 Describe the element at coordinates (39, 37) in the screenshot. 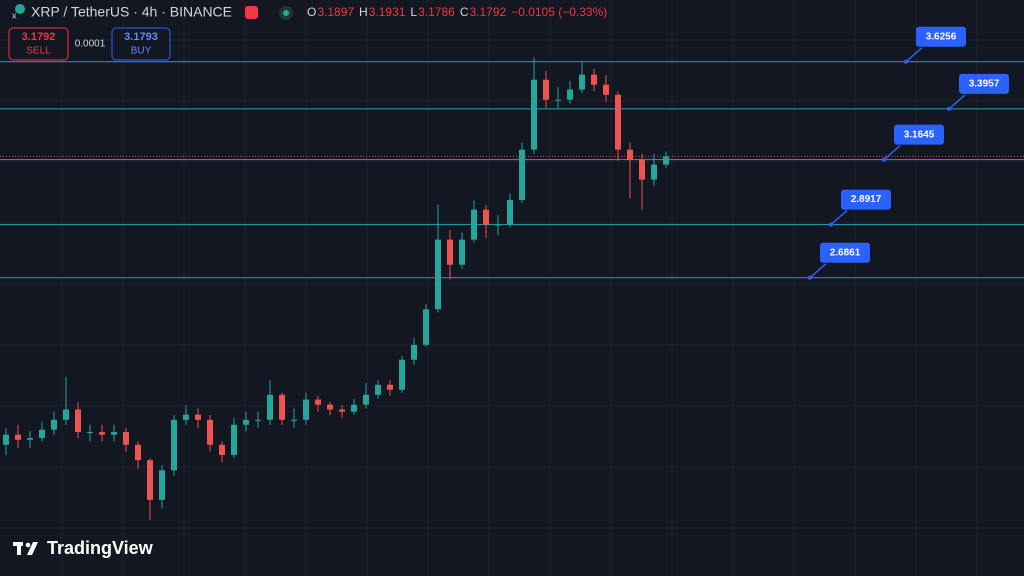

I see `sell-price: 3.1792` at that location.